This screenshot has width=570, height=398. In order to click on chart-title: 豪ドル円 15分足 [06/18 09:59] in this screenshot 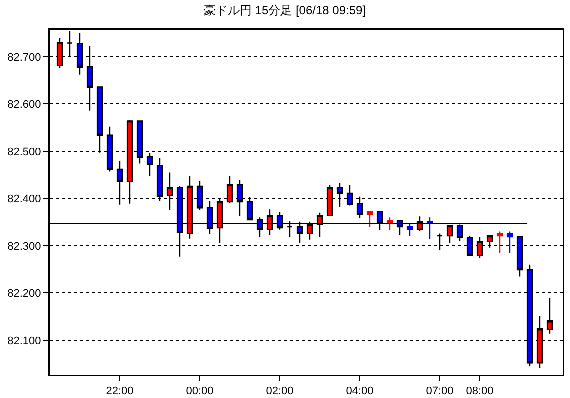, I will do `click(285, 10)`.